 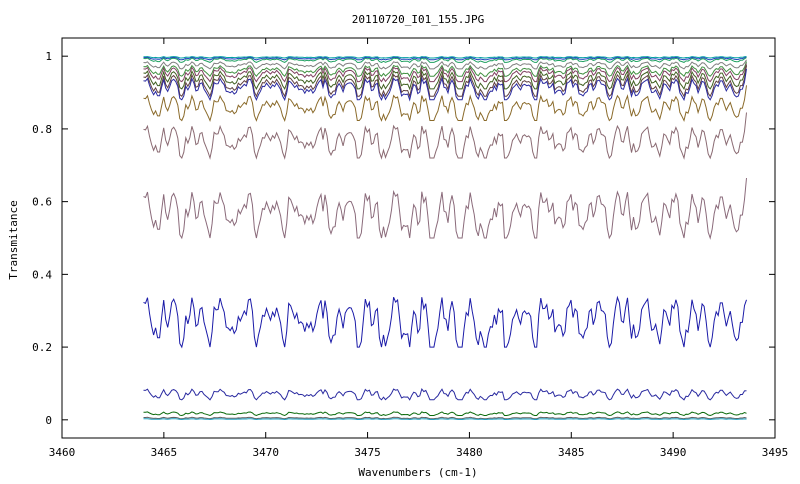 I want to click on x-tick-label: 3465, so click(x=164, y=452).